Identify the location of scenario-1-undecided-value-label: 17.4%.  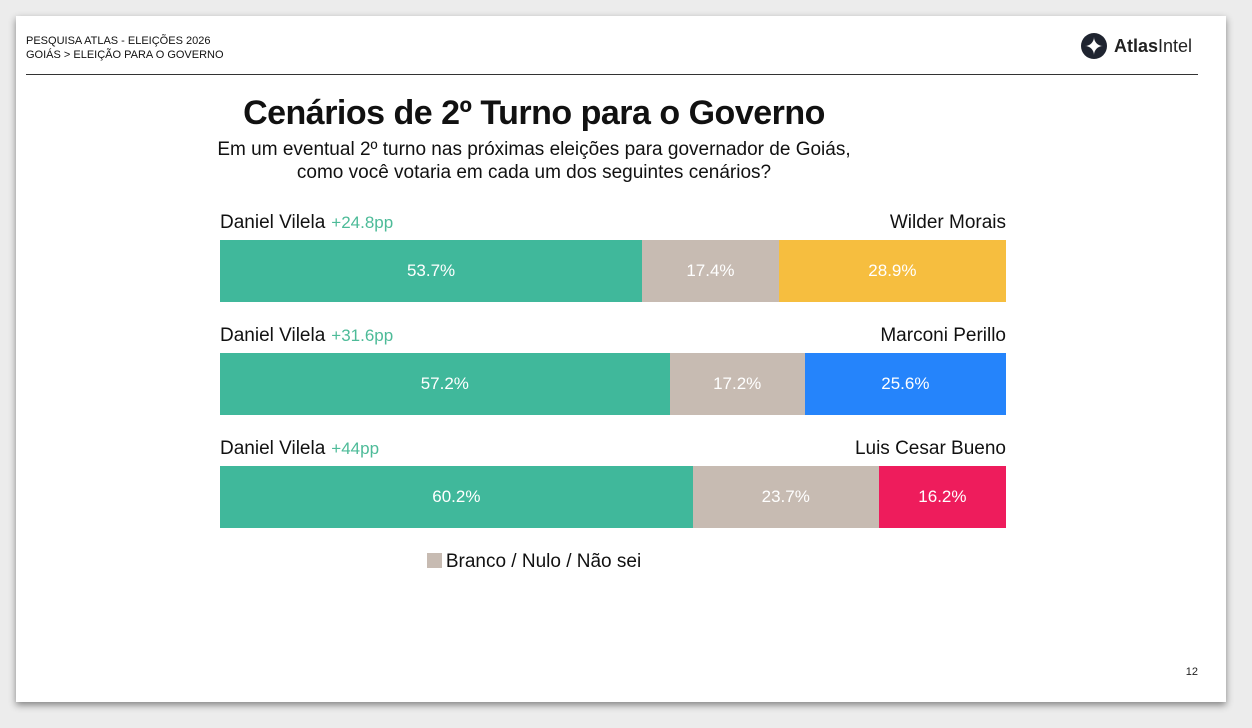
(710, 270).